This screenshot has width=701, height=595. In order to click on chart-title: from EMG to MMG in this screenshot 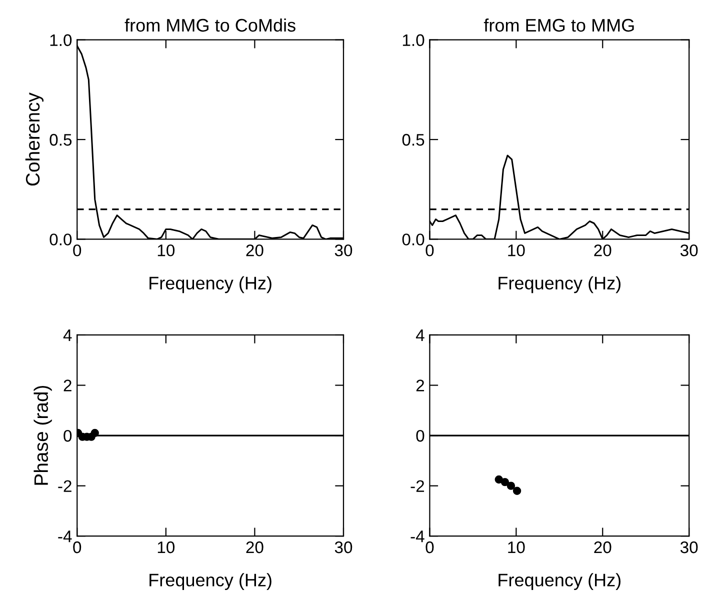, I will do `click(559, 25)`.